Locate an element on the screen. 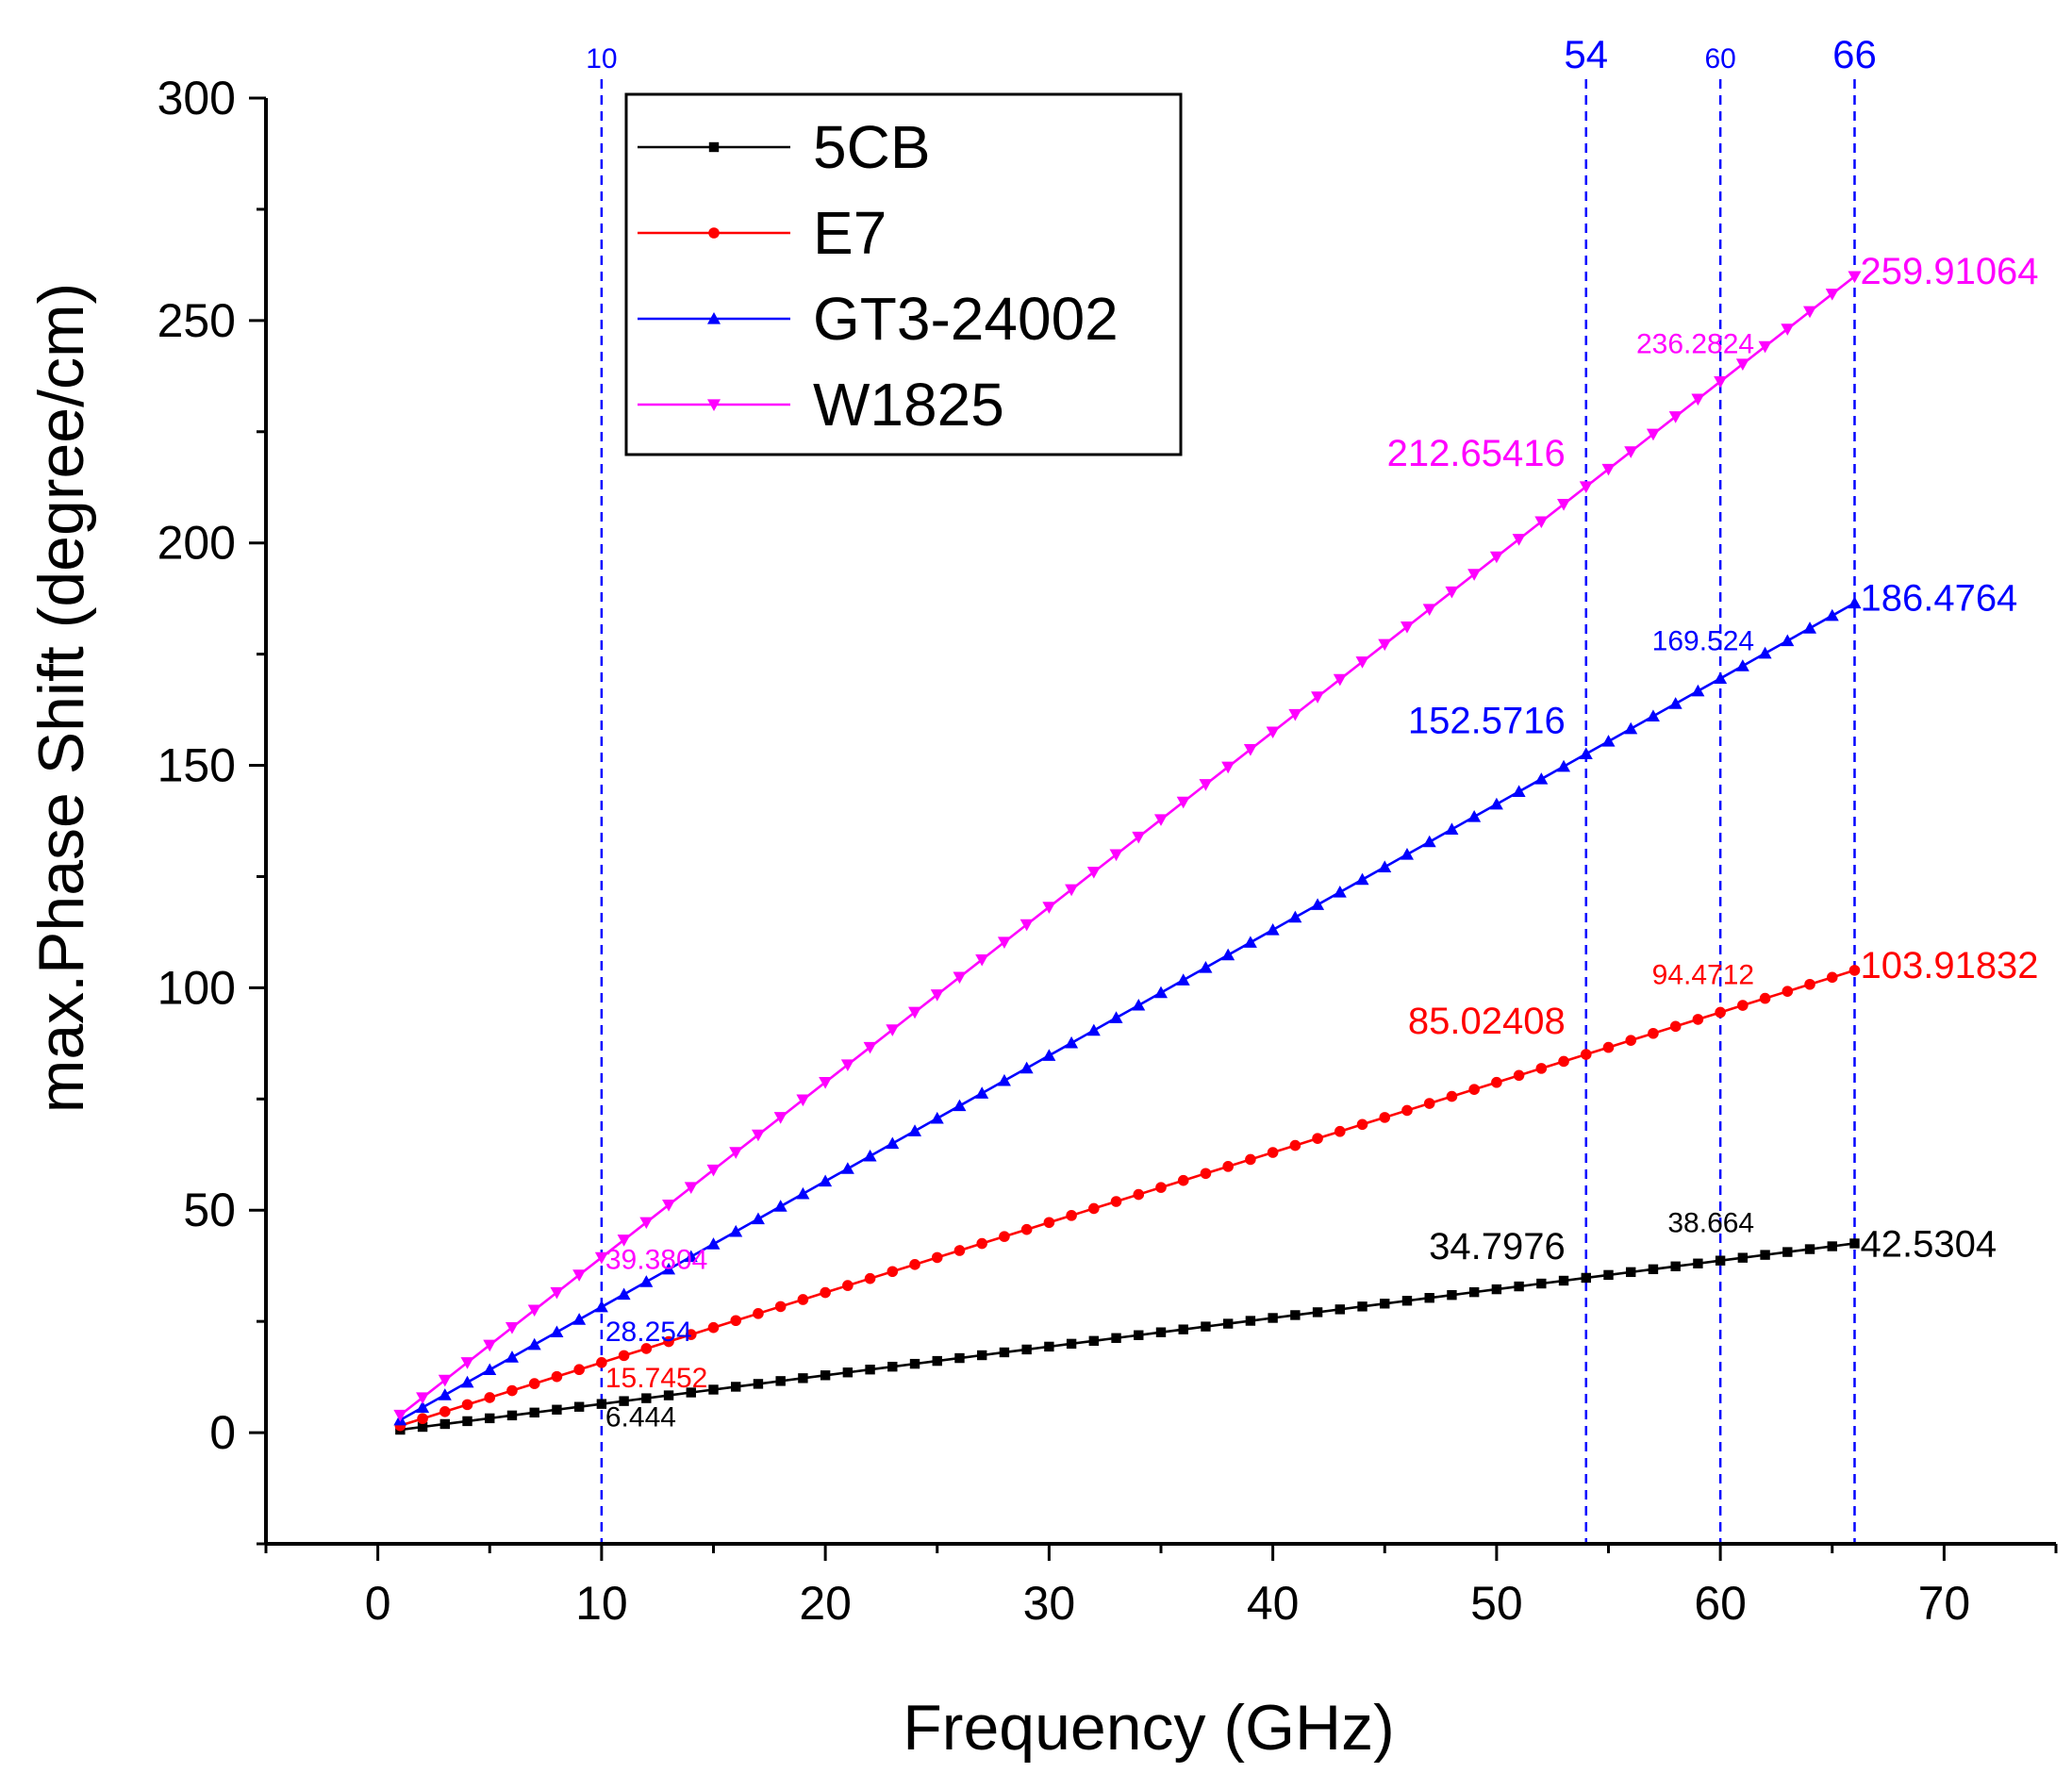 The image size is (2072, 1773). legend-label: W1825 is located at coordinates (908, 405).